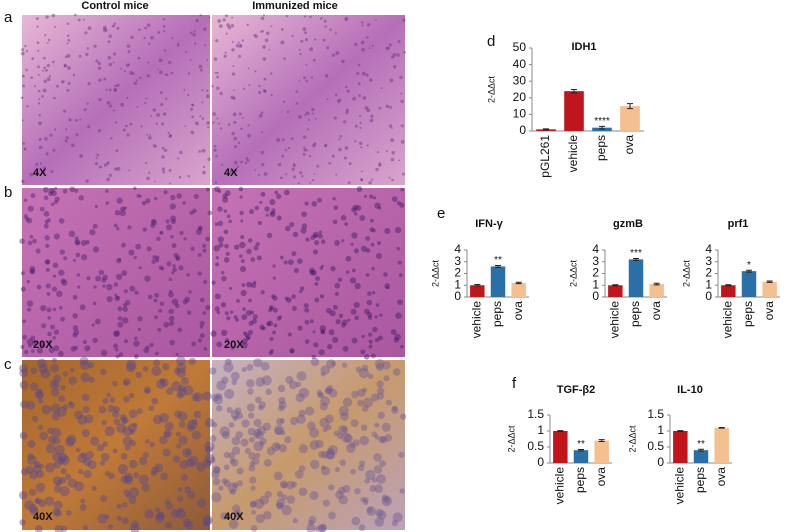  Describe the element at coordinates (708, 261) in the screenshot. I see `y-tick-label: 3` at that location.